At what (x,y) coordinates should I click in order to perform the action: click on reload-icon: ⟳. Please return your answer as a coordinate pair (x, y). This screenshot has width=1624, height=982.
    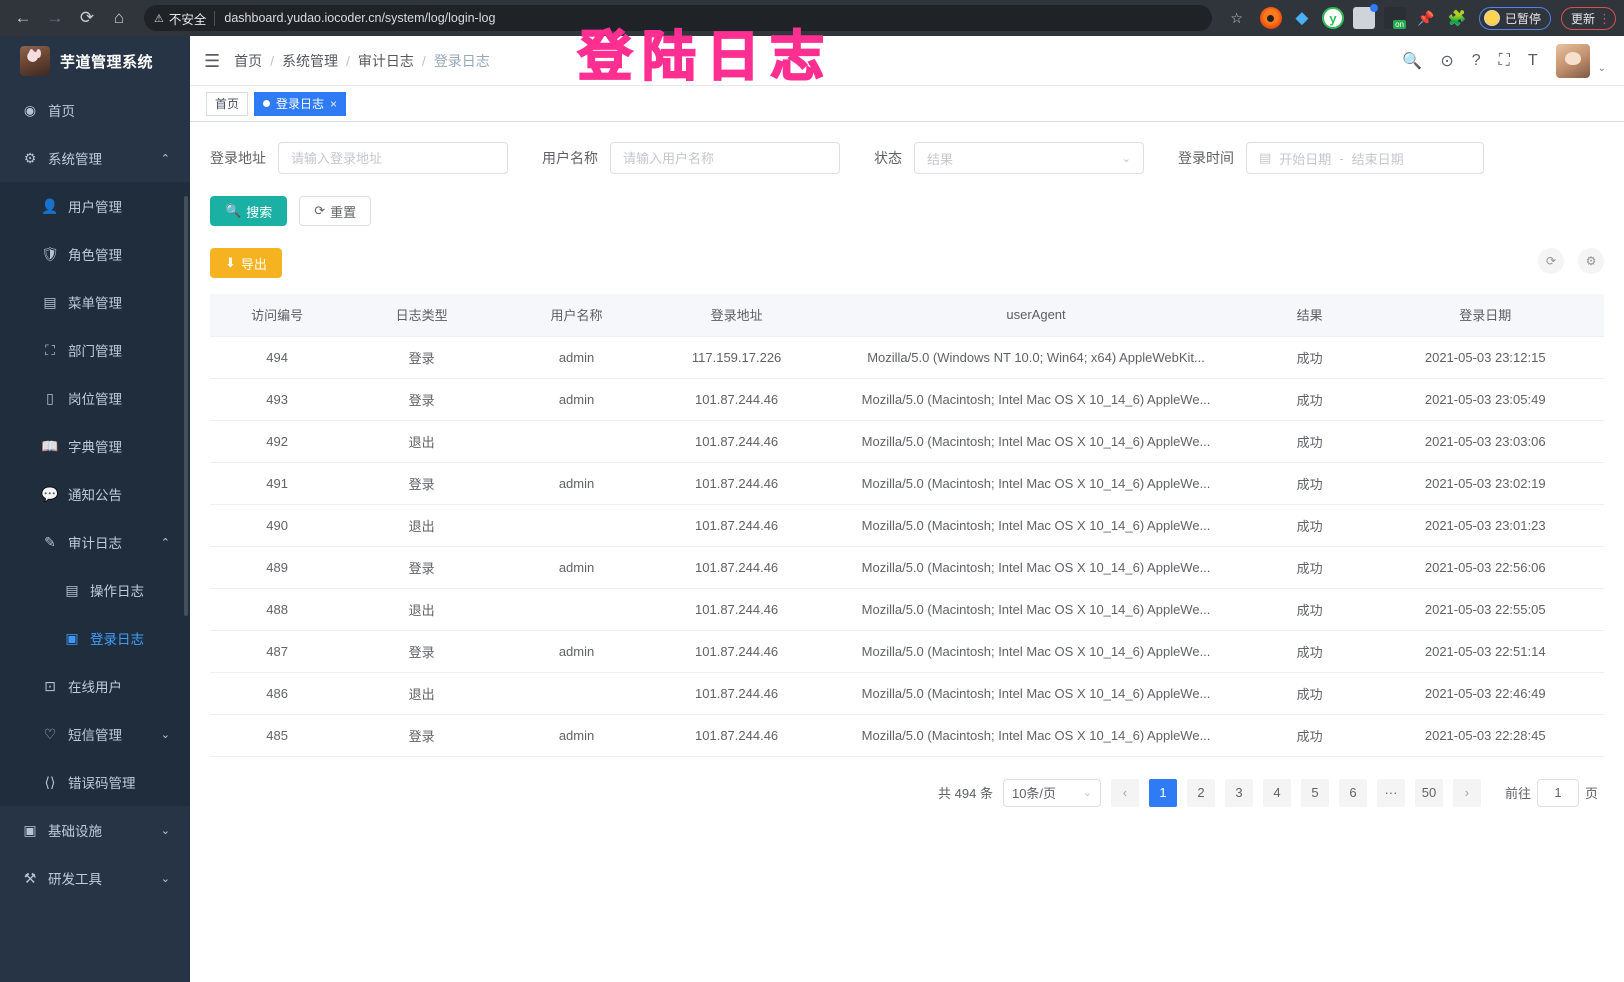
    Looking at the image, I should click on (87, 17).